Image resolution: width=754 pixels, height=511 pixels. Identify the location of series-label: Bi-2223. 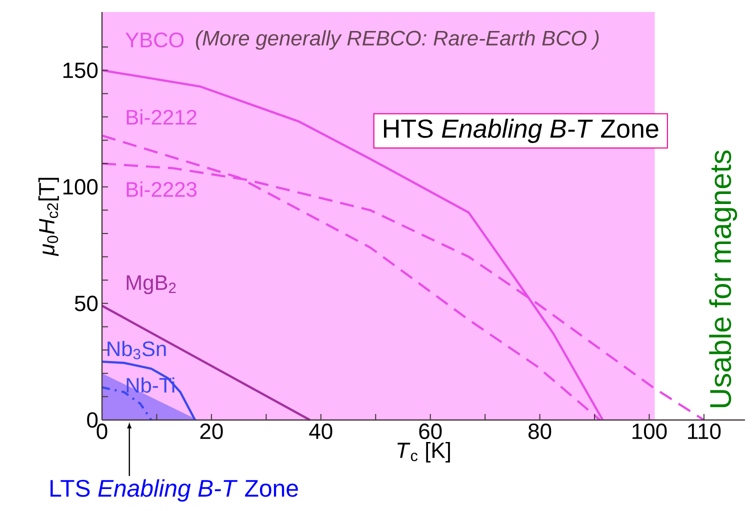
(161, 189).